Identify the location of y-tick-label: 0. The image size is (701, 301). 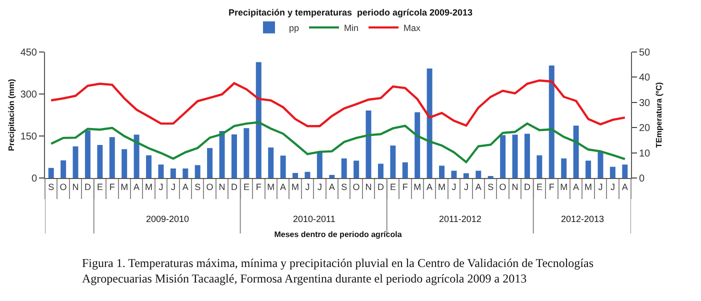
(34, 179).